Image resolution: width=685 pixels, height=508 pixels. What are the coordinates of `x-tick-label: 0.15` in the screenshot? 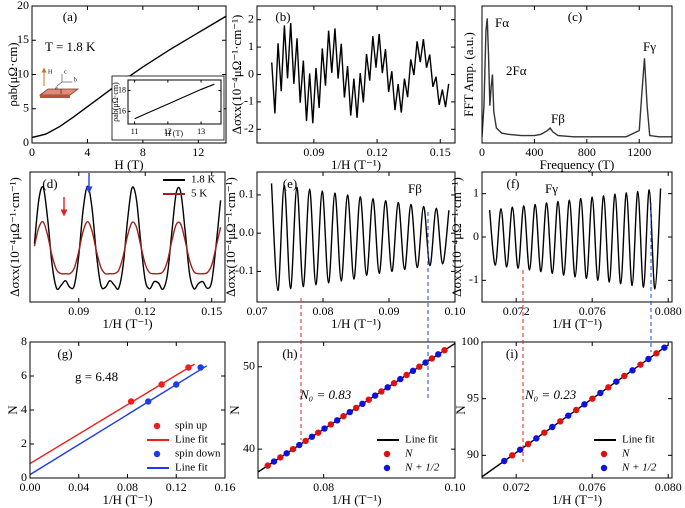 It's located at (440, 152).